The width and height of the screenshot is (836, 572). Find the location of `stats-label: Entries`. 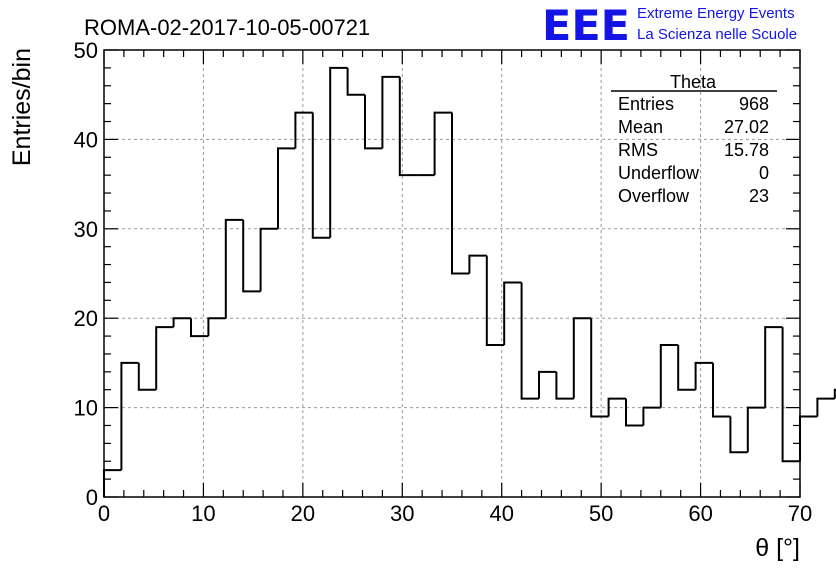

stats-label: Entries is located at coordinates (646, 104).